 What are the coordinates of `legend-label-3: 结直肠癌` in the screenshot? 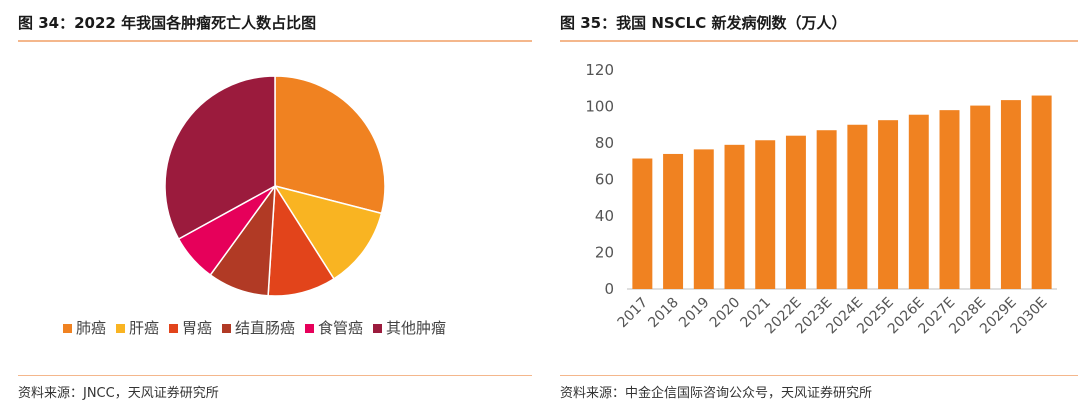 It's located at (265, 328).